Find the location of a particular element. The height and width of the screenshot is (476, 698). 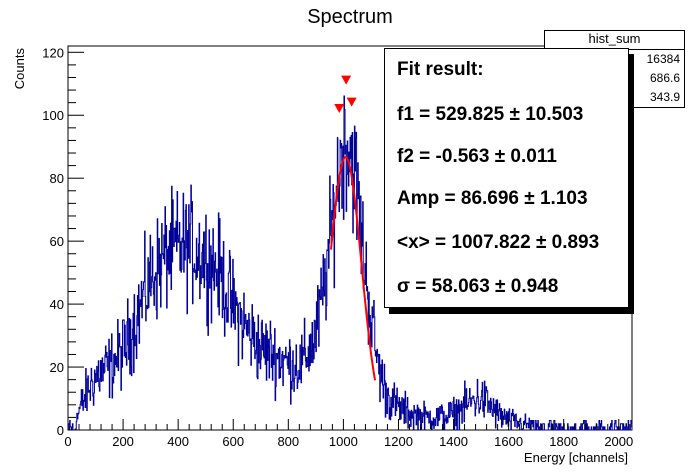

x-tick-label: 2000 is located at coordinates (618, 441).